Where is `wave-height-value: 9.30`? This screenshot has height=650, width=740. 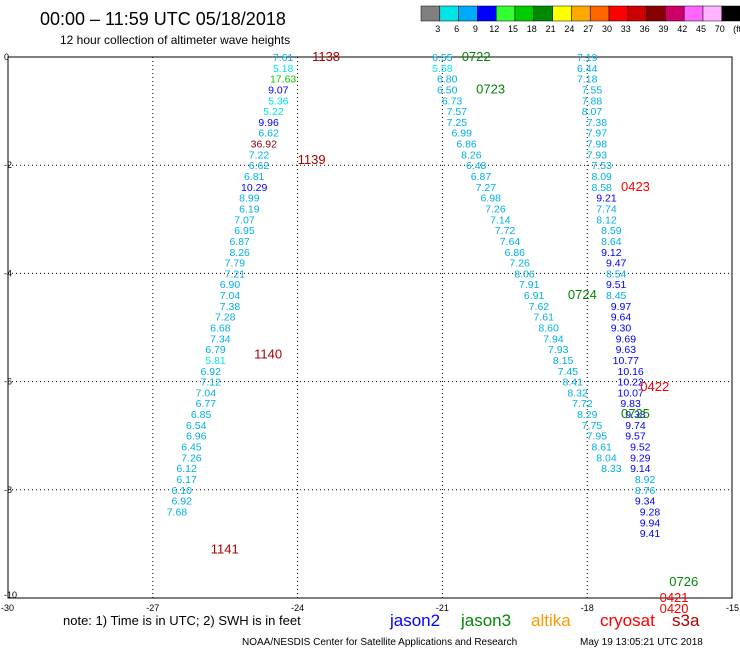 wave-height-value: 9.30 is located at coordinates (621, 329).